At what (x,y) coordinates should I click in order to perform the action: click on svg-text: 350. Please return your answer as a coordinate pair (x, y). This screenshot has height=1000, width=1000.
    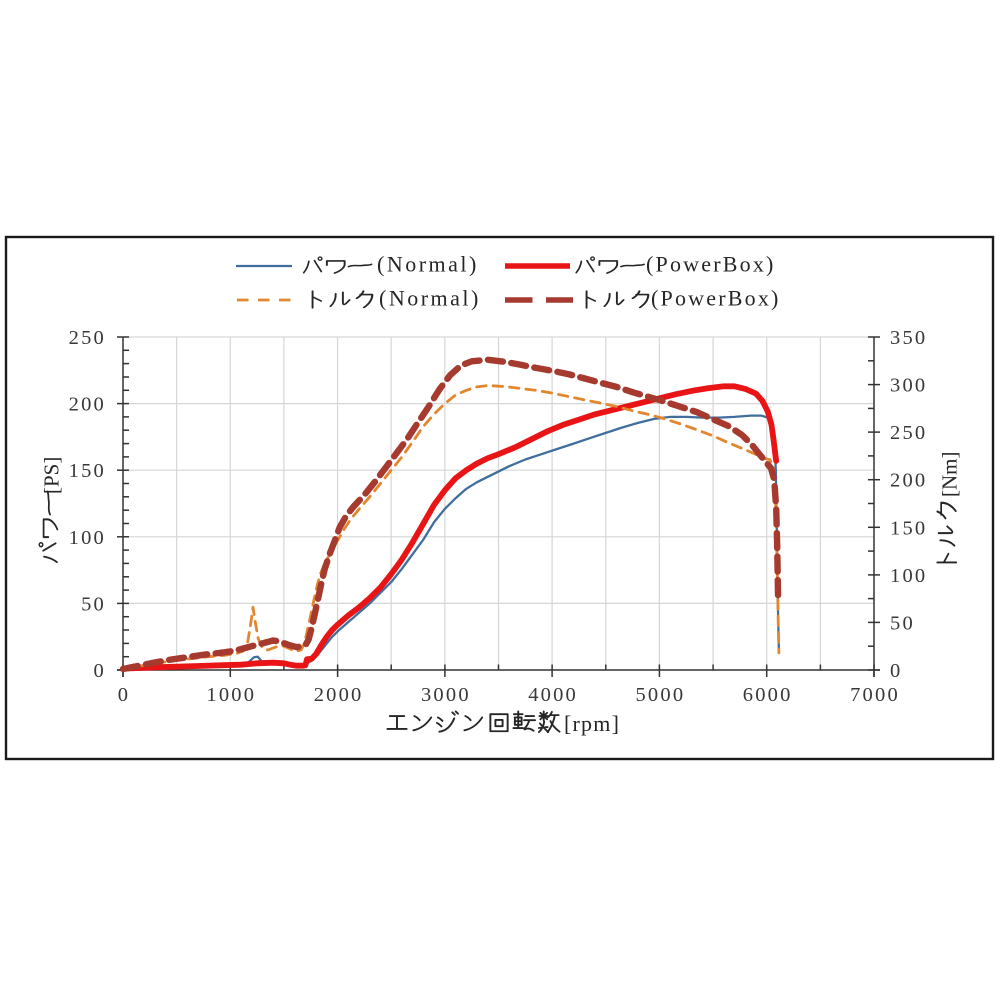
    Looking at the image, I should click on (908, 338).